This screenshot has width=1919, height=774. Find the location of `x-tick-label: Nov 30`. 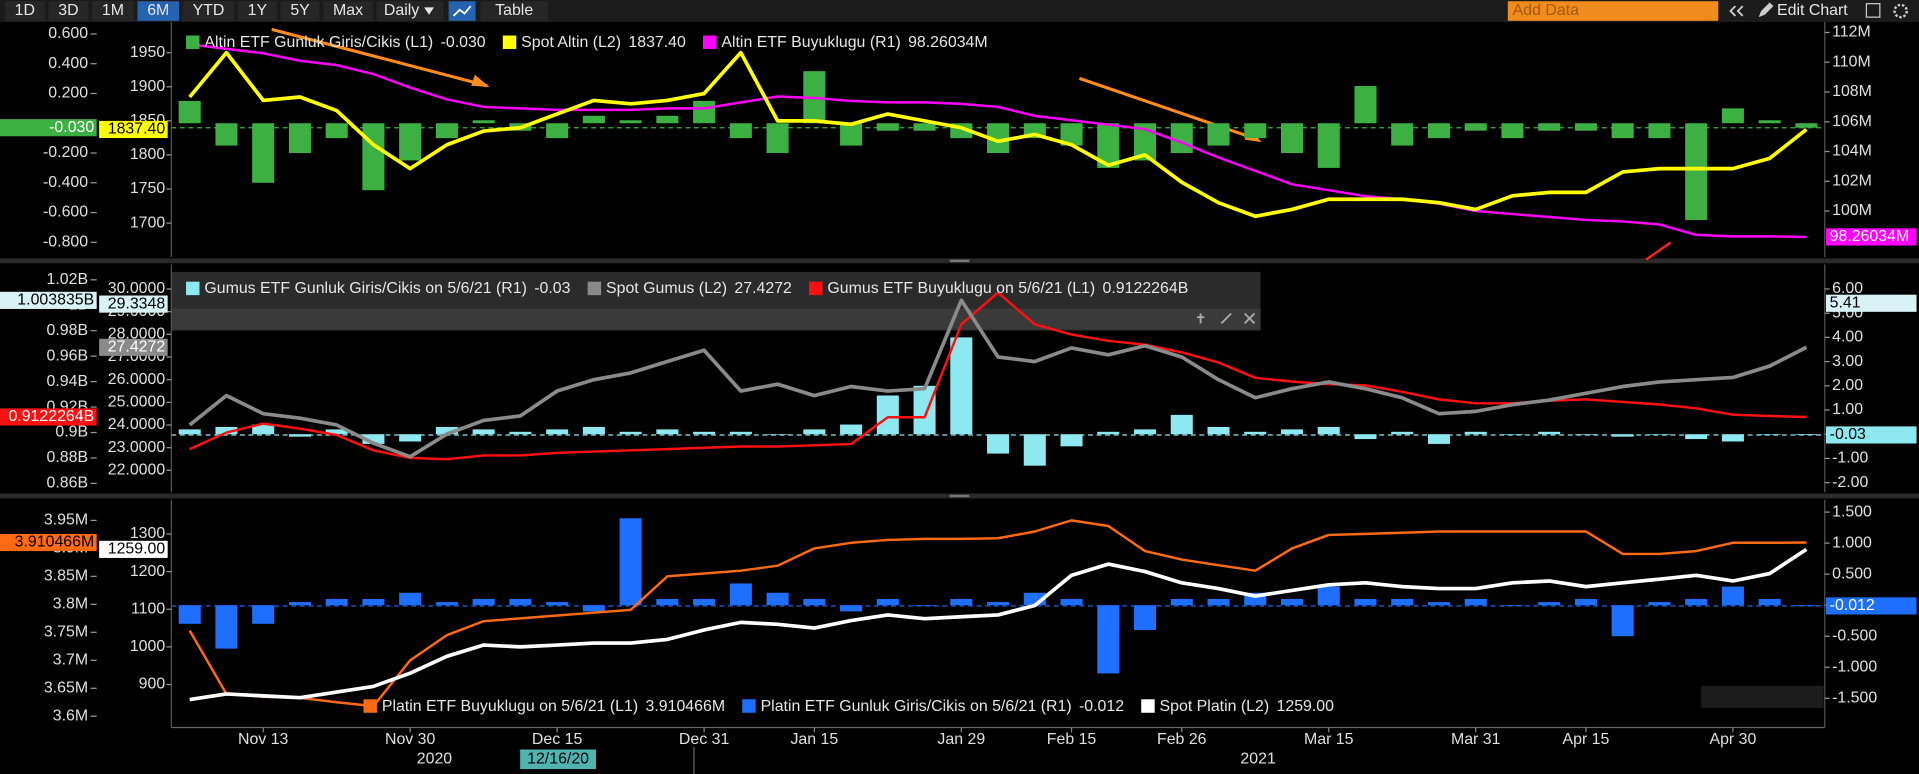

x-tick-label: Nov 30 is located at coordinates (410, 739).